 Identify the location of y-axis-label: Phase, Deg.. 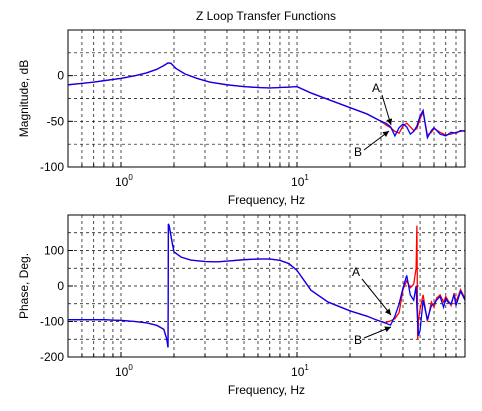
(24, 286).